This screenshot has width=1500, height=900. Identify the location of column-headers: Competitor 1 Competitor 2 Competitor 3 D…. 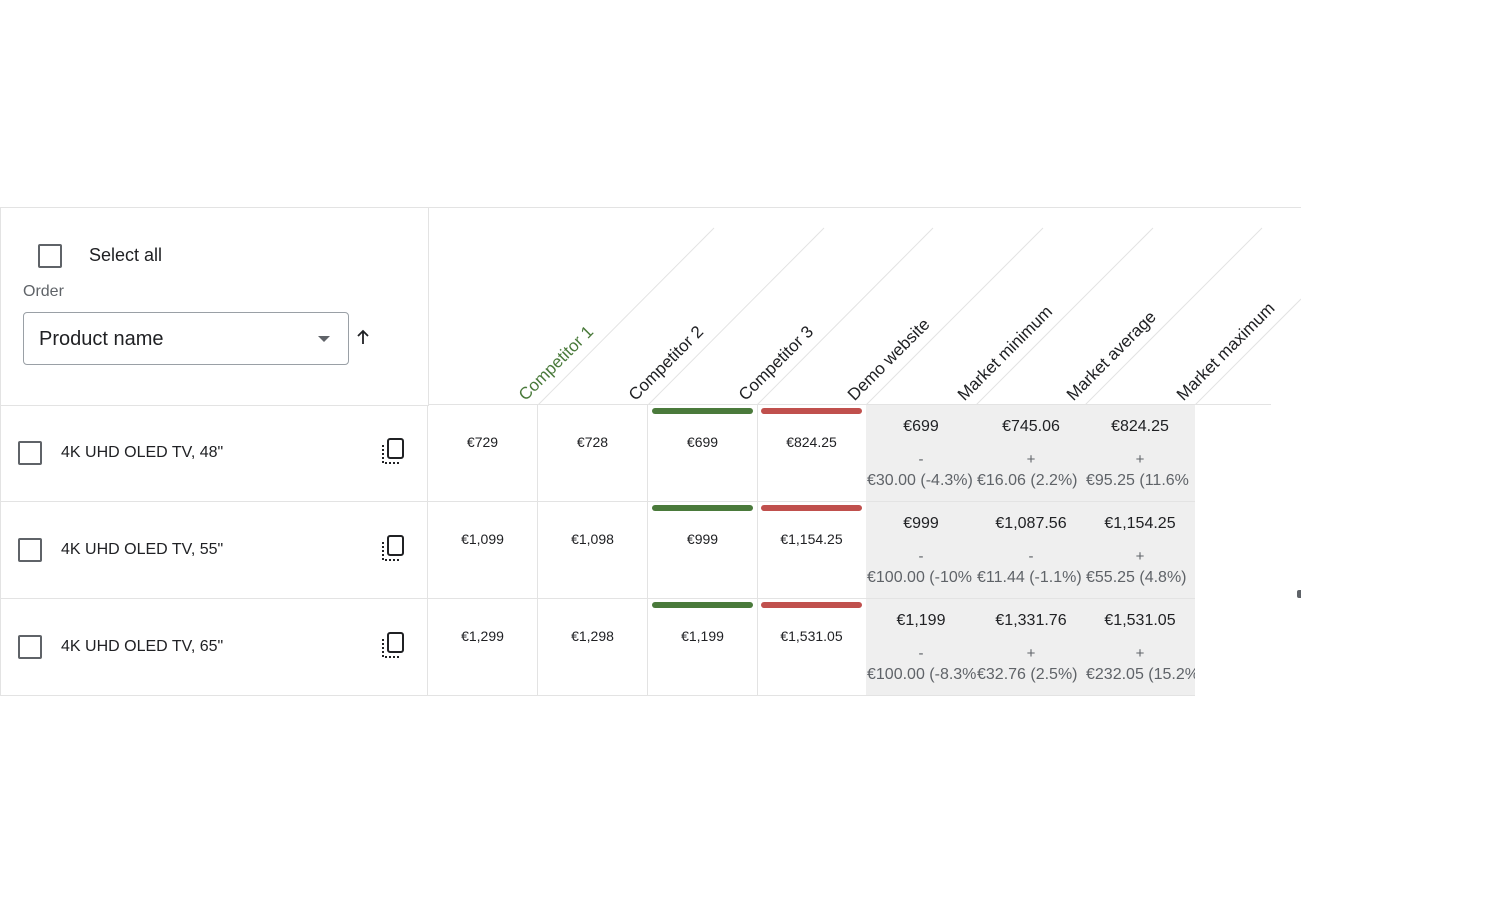
(865, 306).